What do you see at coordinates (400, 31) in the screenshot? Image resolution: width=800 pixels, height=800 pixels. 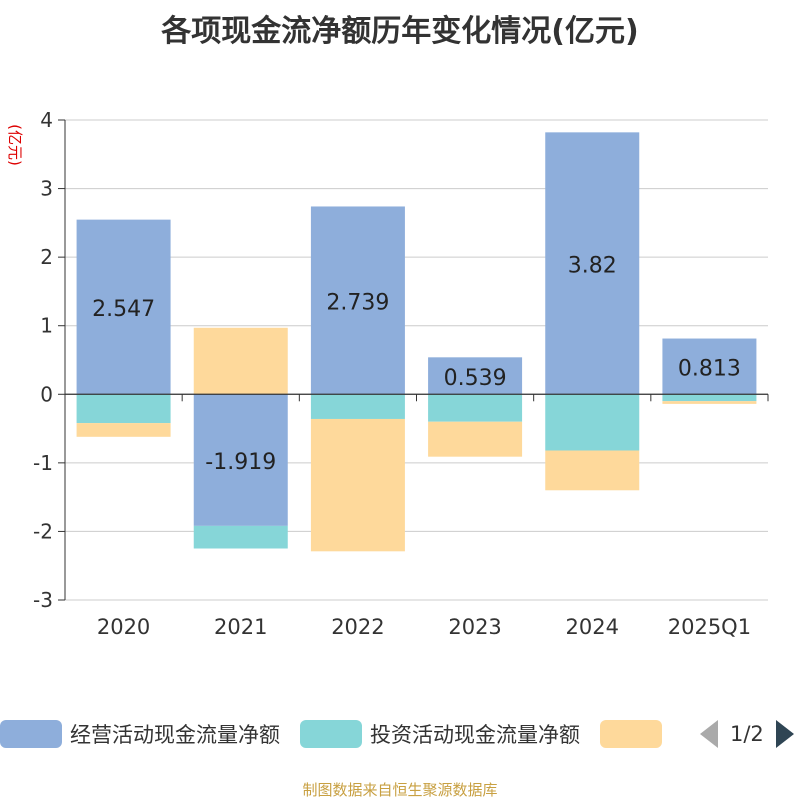 I see `chart-title: 各项现金流净额历年变化情况(亿元)` at bounding box center [400, 31].